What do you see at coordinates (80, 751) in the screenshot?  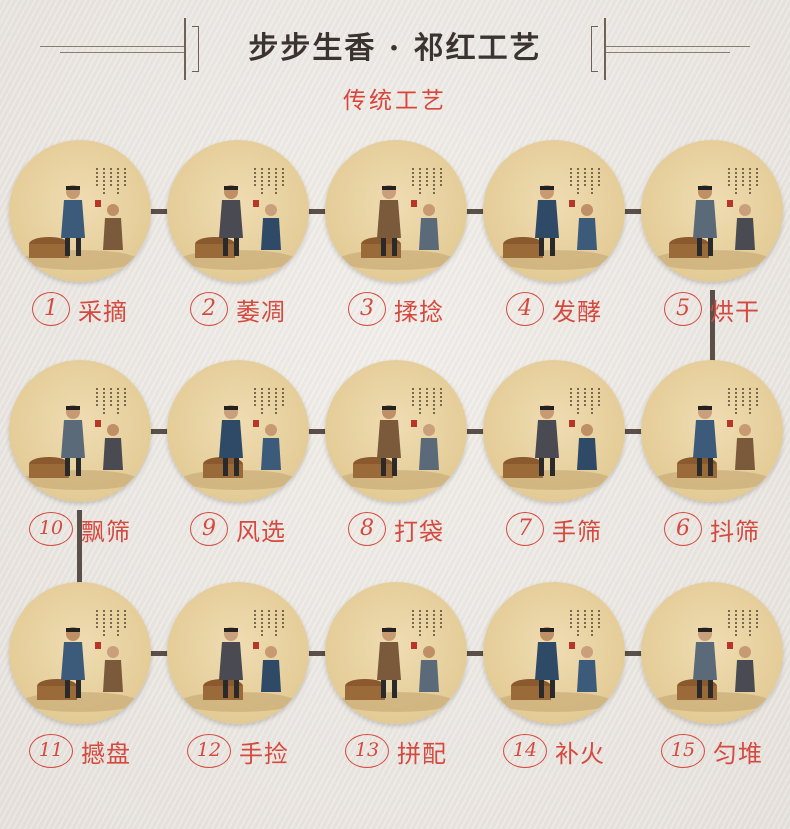 I see `step-label: 11 撼盘` at bounding box center [80, 751].